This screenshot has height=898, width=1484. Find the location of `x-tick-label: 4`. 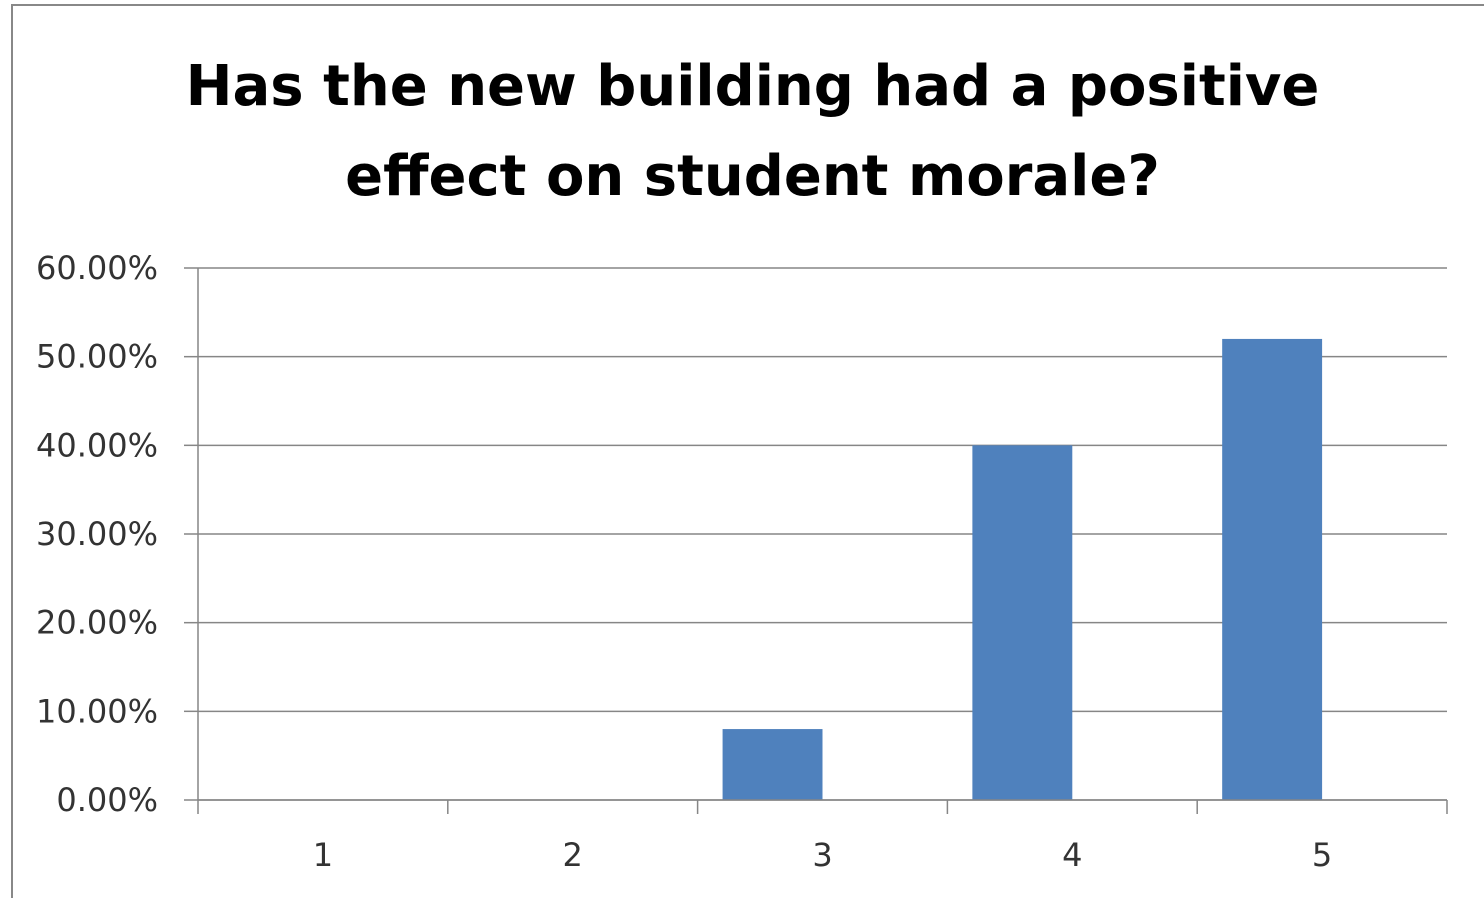

x-tick-label: 4 is located at coordinates (1072, 855).